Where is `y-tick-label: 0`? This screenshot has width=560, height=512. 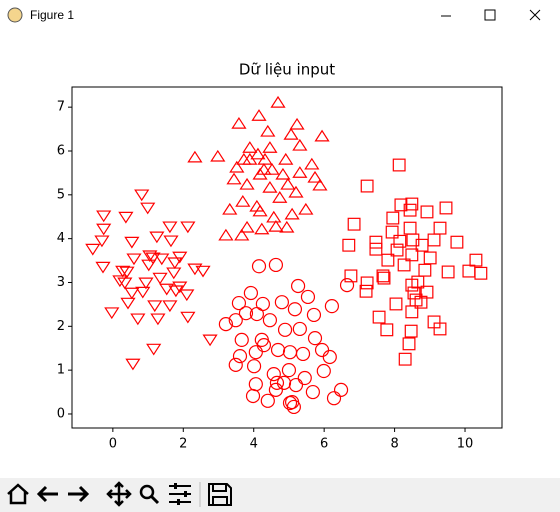 y-tick-label: 0 is located at coordinates (61, 413).